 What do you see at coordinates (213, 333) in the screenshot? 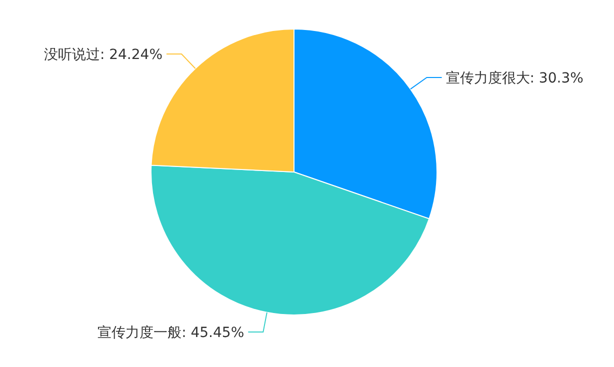
I see `data-label: : 45.45%` at bounding box center [213, 333].